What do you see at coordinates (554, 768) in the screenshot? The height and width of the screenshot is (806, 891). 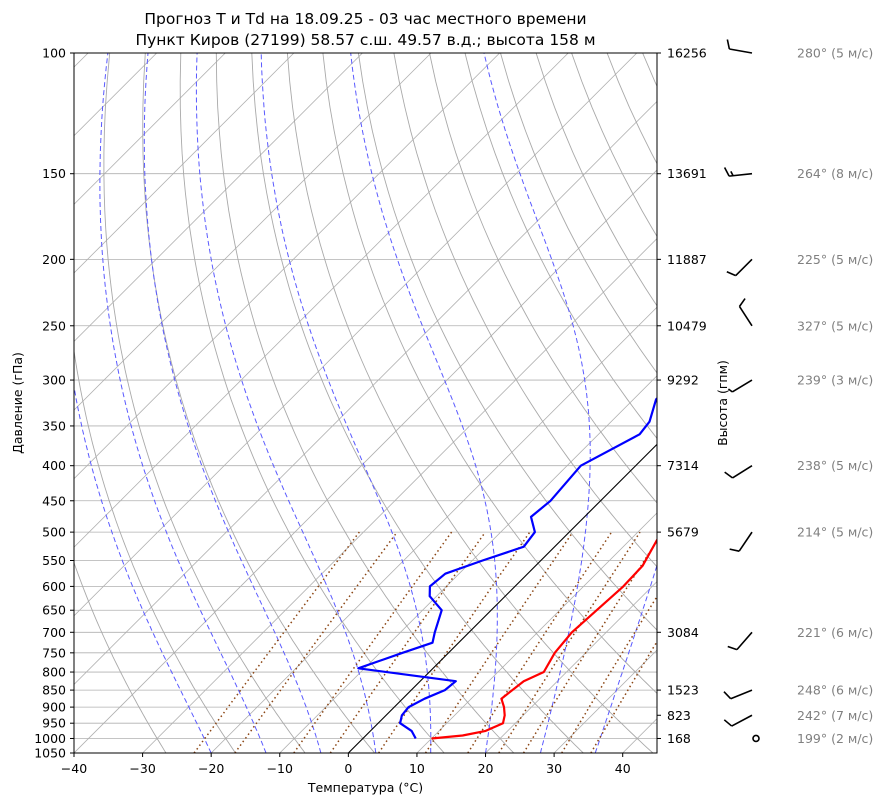 I see `x-tick-label: 30` at bounding box center [554, 768].